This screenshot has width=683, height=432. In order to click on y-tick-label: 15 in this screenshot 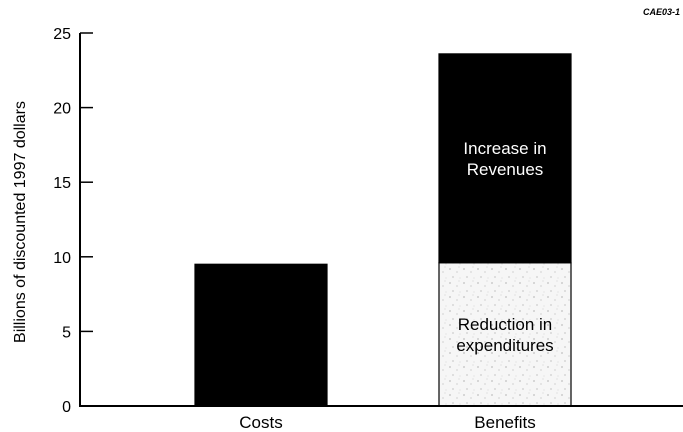, I will do `click(62, 183)`.